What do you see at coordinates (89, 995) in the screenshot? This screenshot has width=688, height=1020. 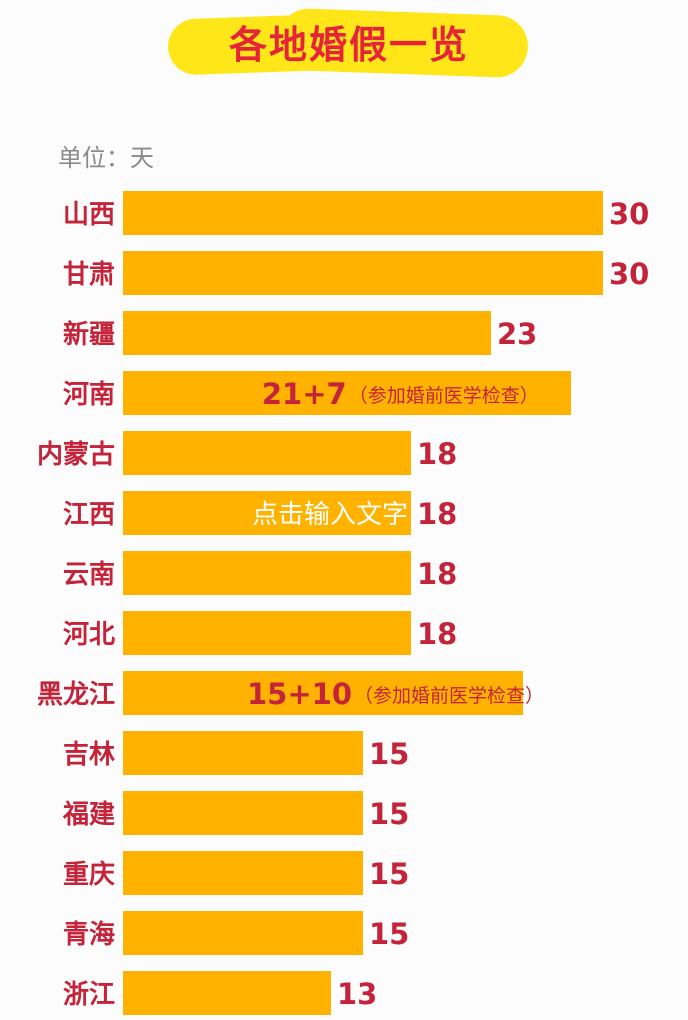 I see `category-label: 浙江` at bounding box center [89, 995].